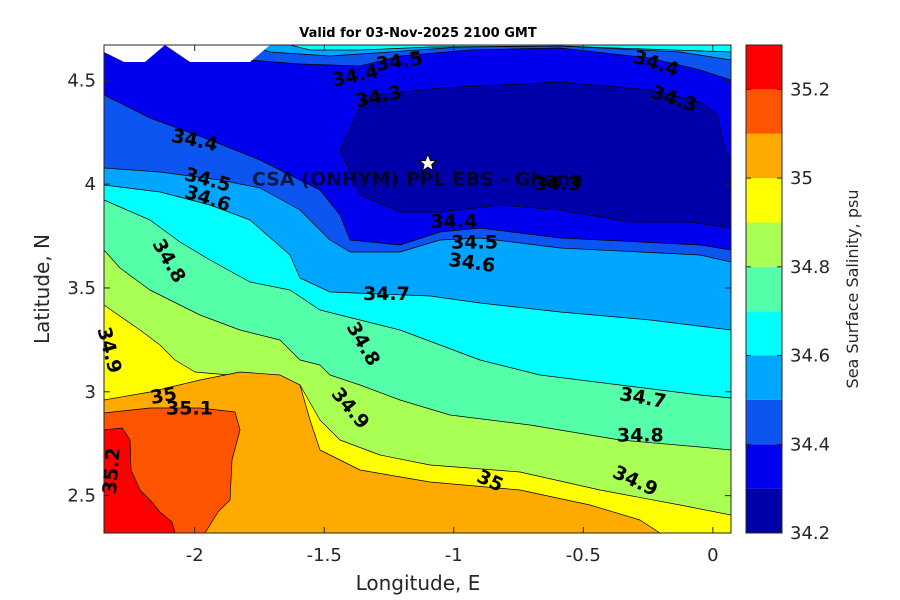 This screenshot has height=600, width=900. What do you see at coordinates (810, 267) in the screenshot?
I see `colorbar-tick-label: 34.8` at bounding box center [810, 267].